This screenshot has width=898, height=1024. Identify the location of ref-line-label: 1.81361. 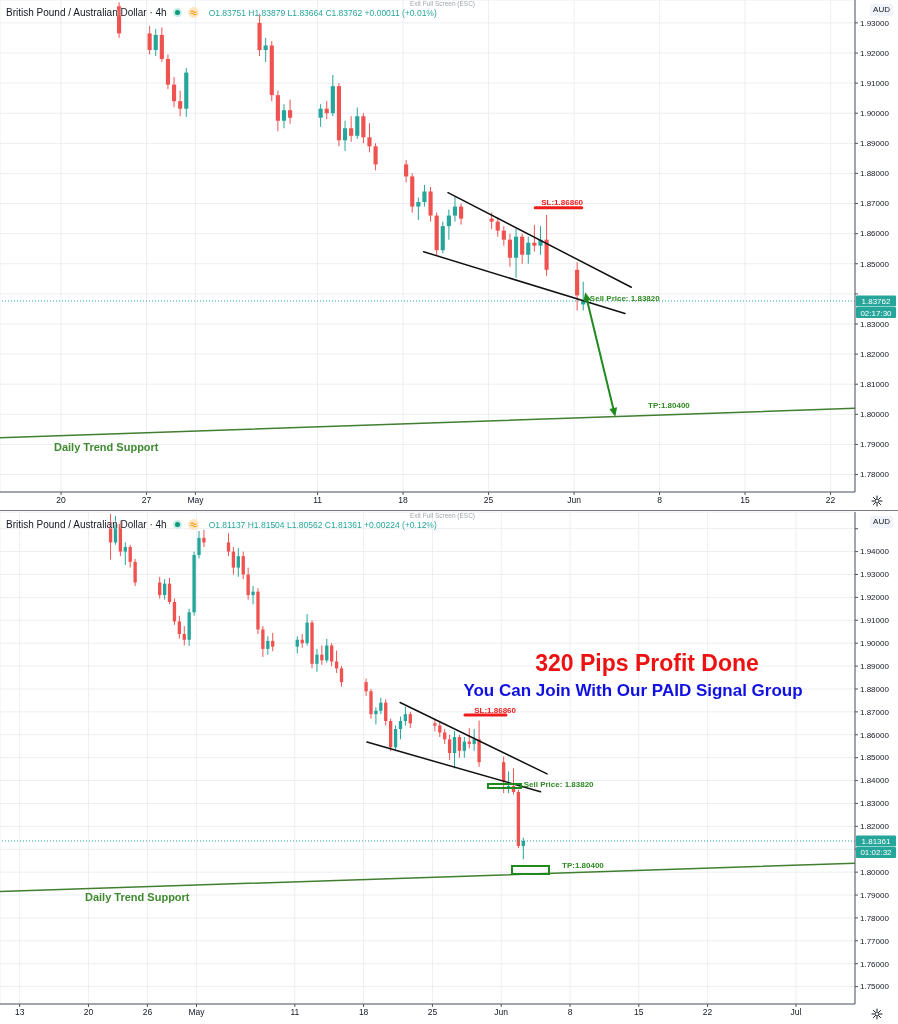
(876, 841).